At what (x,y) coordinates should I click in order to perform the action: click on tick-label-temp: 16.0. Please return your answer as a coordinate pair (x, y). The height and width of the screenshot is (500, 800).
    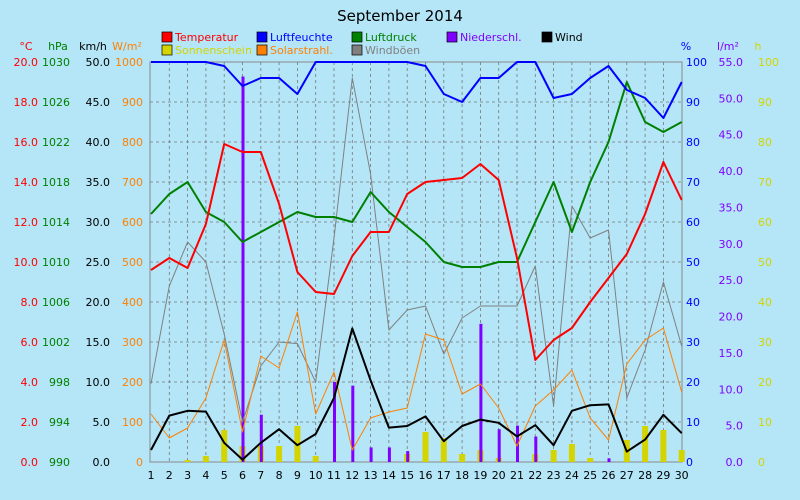
    Looking at the image, I should click on (26, 142).